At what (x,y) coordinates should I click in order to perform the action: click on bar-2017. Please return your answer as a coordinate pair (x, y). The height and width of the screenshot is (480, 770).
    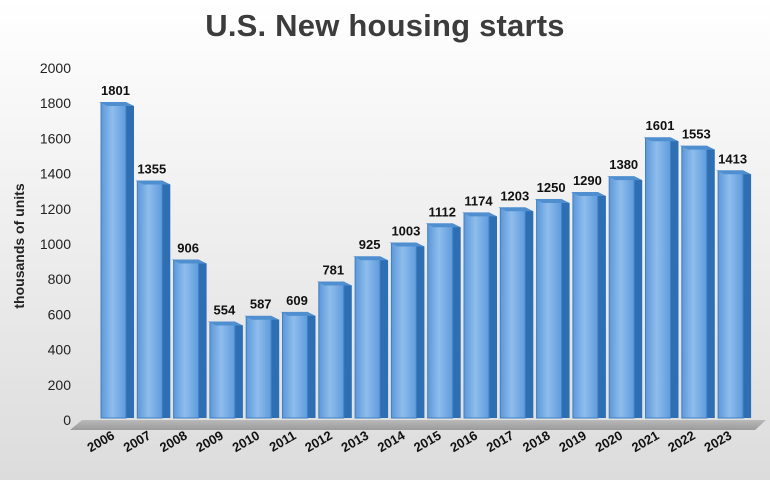
    Looking at the image, I should click on (516, 313).